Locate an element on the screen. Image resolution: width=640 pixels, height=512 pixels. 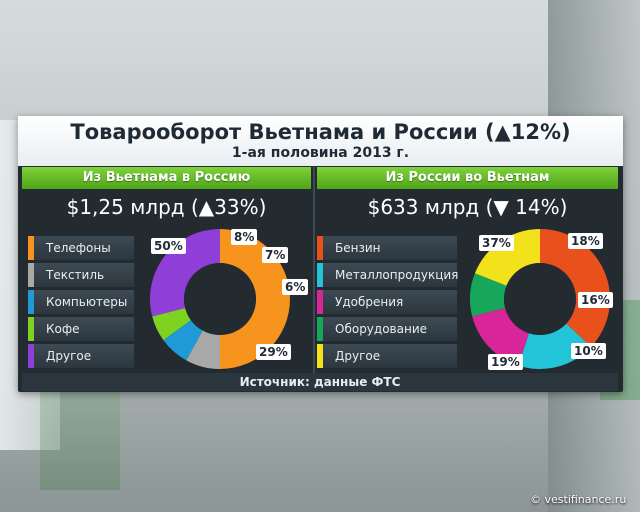
left-section-header: Из Вьетнама в Россию is located at coordinates (166, 178).